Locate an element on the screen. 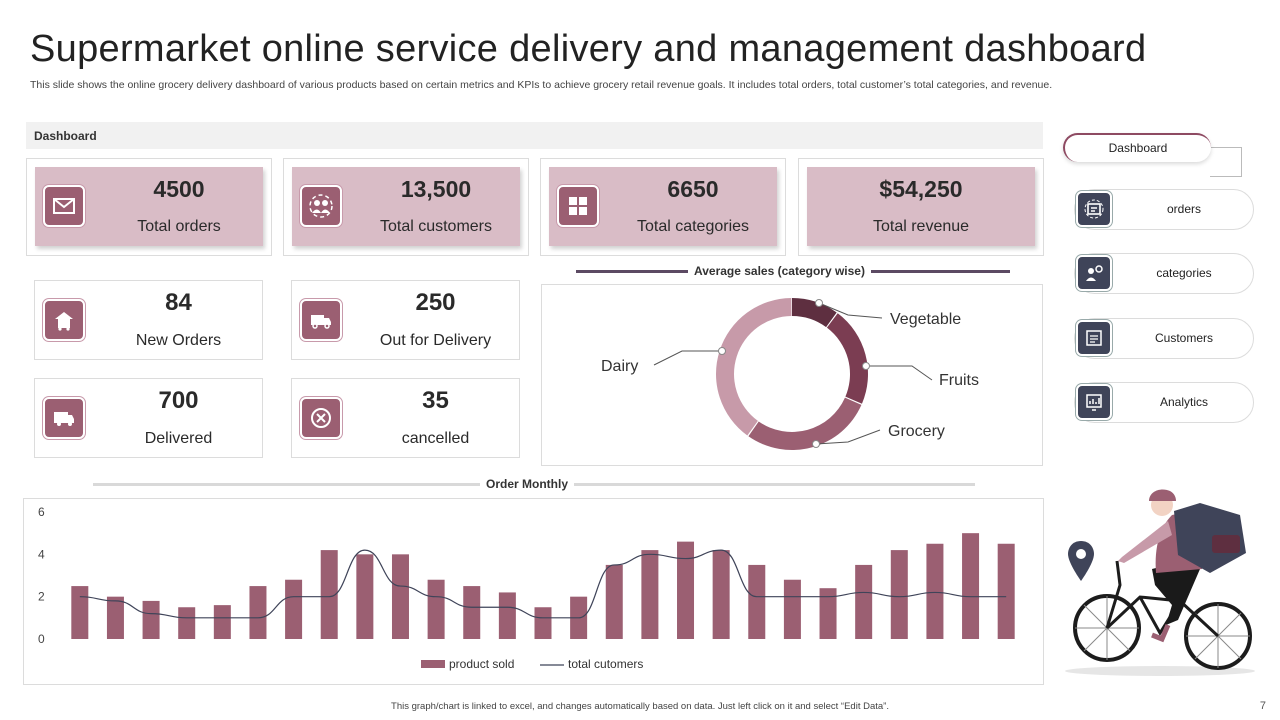 This screenshot has height=720, width=1280. kpi-card-total-orders: 4500 Total orders is located at coordinates (149, 207).